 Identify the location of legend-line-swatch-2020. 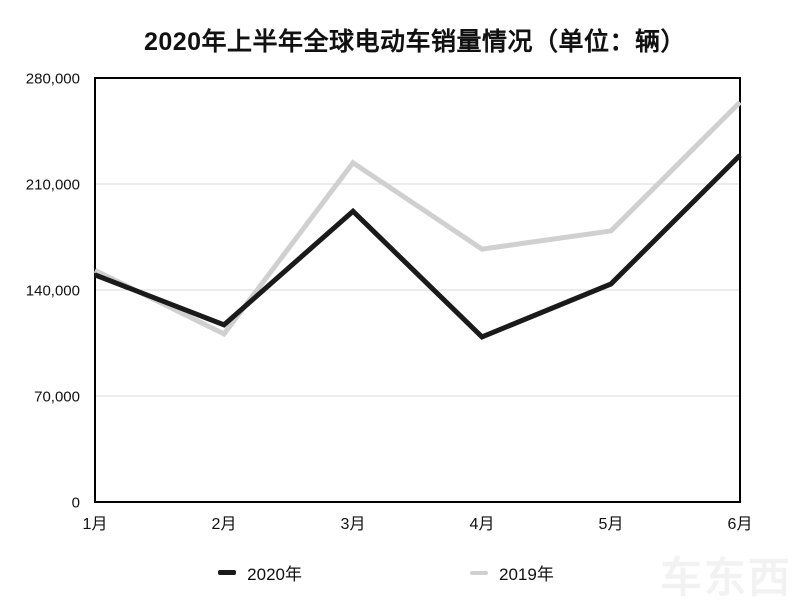
(227, 572).